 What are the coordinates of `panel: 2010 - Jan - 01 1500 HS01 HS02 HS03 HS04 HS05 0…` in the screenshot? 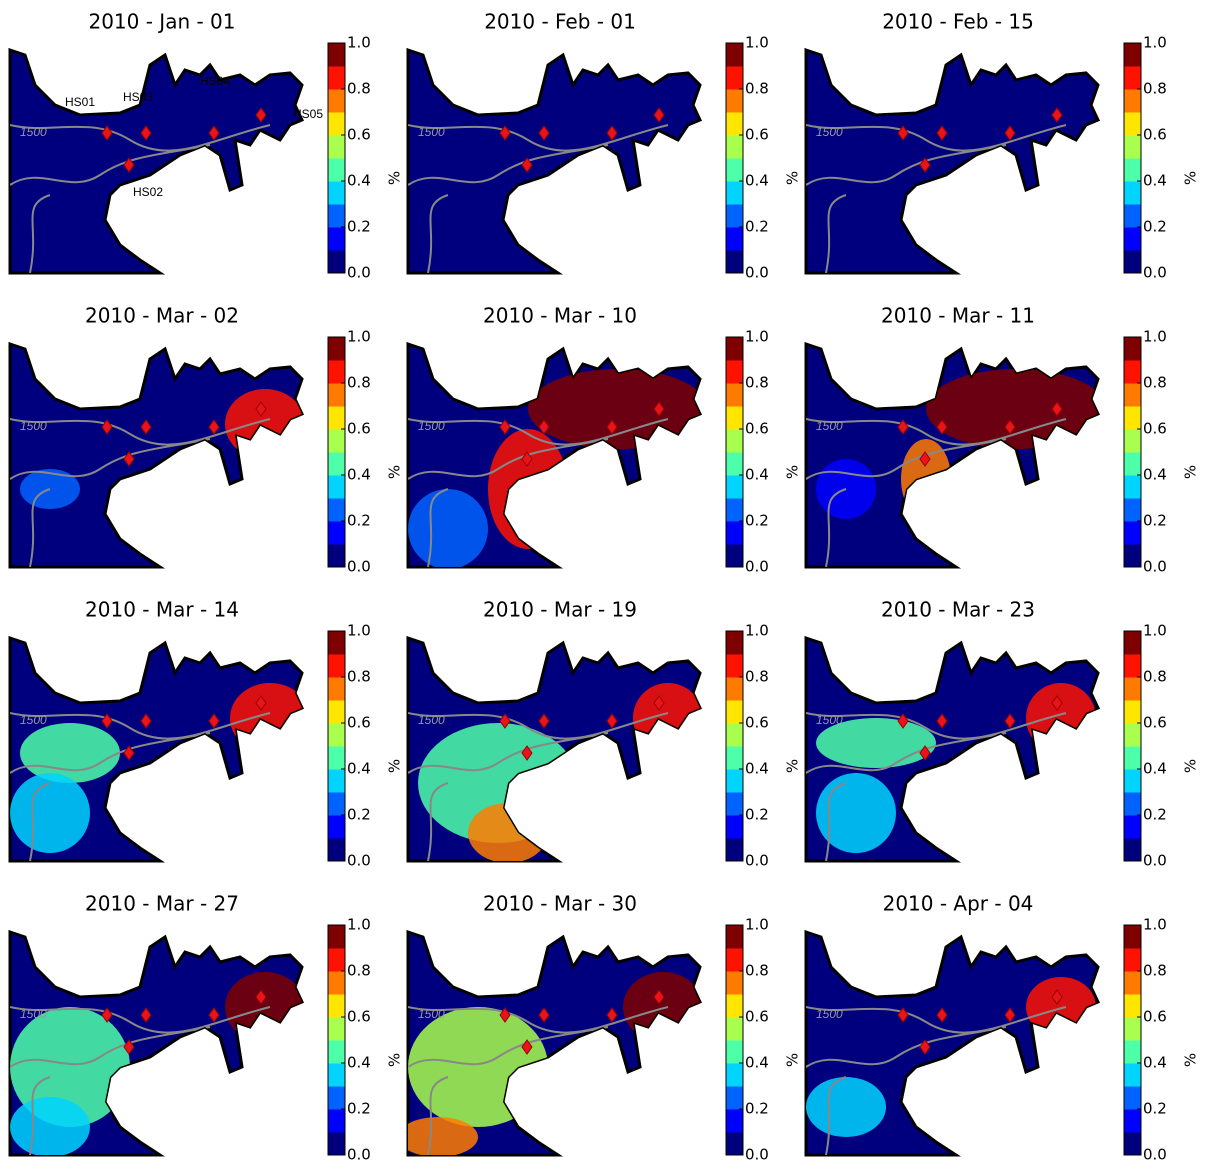 It's located at (206, 146).